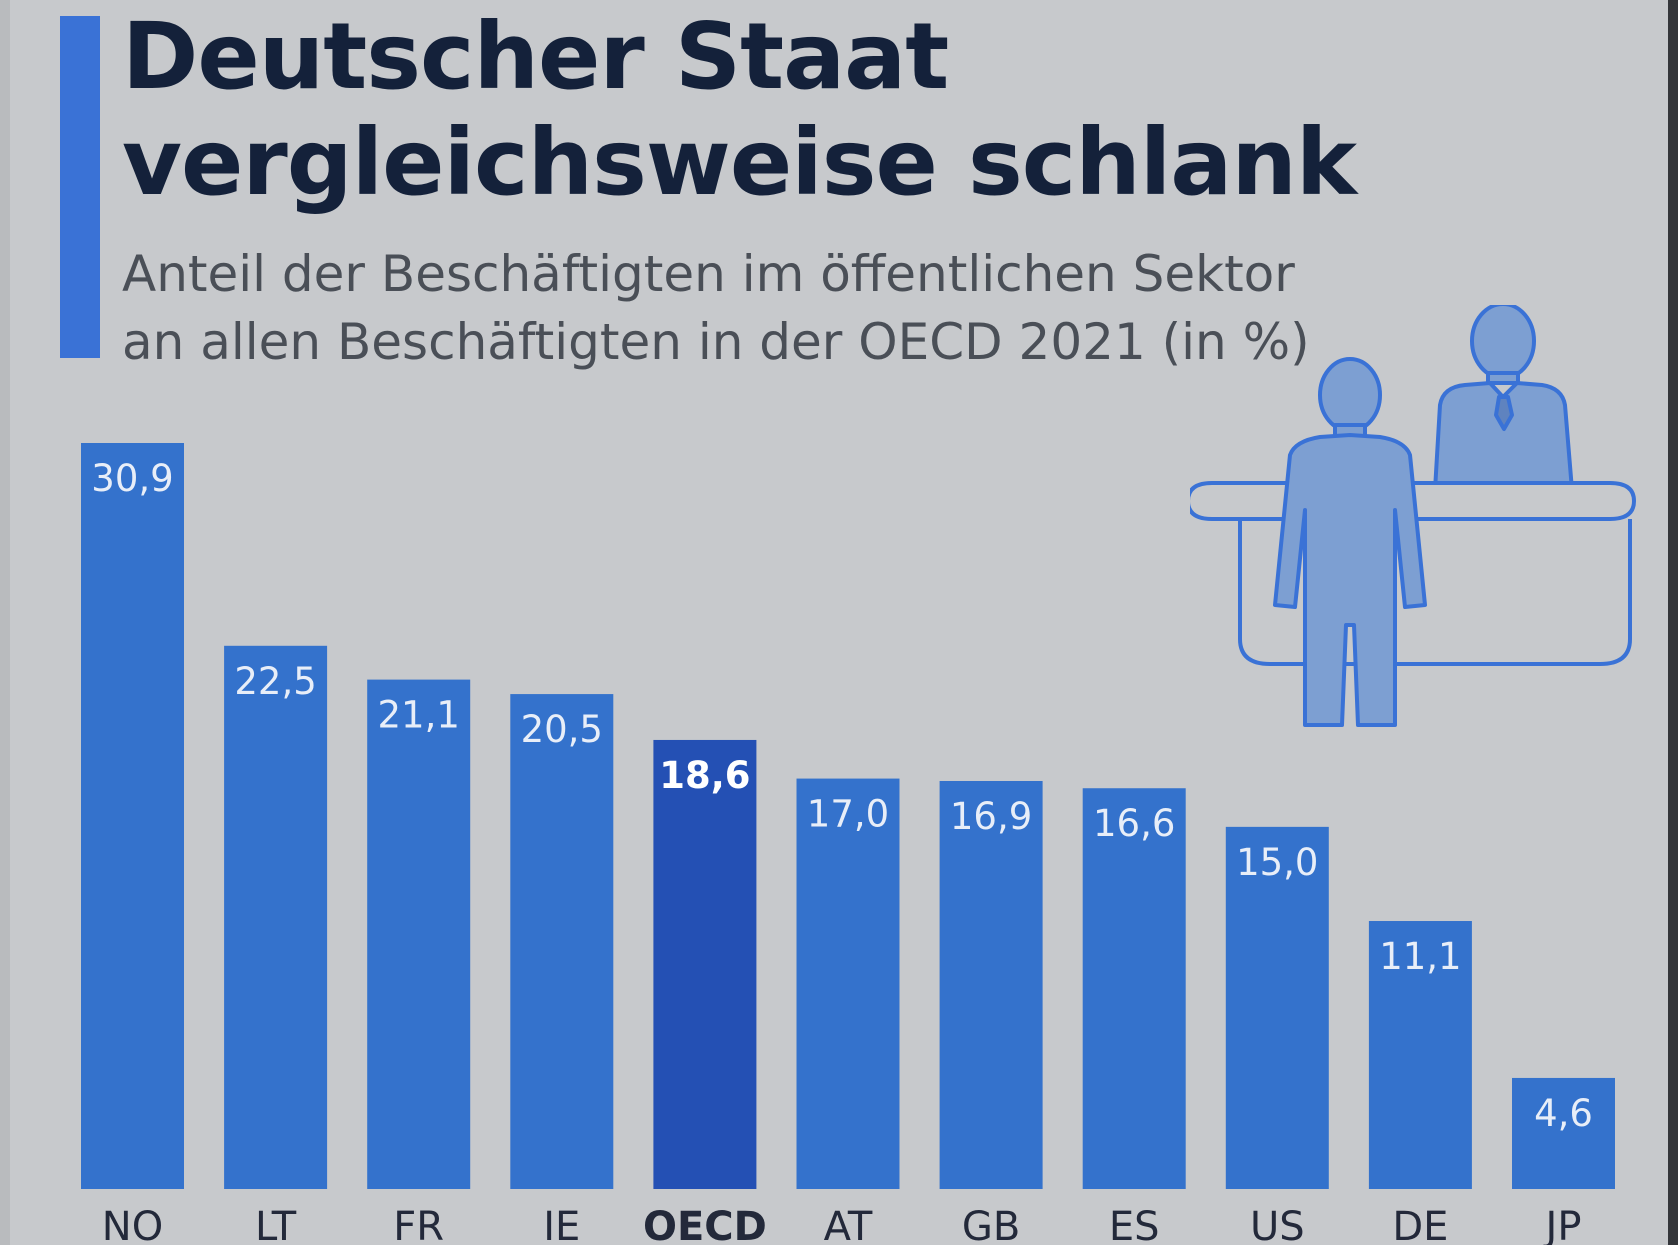 The width and height of the screenshot is (1678, 1245). Describe the element at coordinates (562, 941) in the screenshot. I see `bar-ie` at that location.